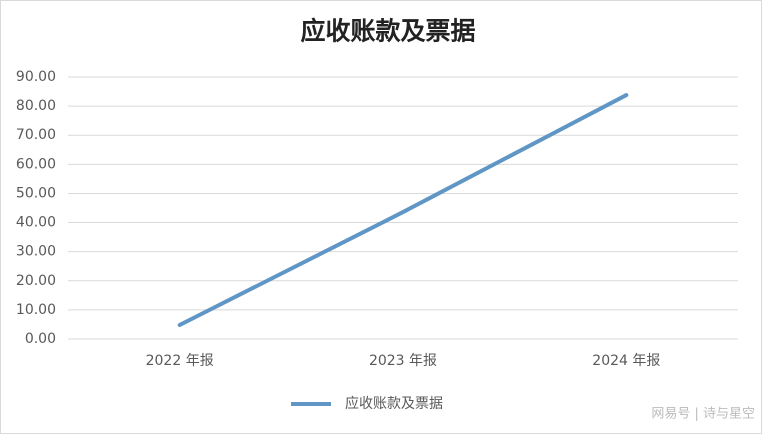  I want to click on y-tick-label: 50.00, so click(36, 193).